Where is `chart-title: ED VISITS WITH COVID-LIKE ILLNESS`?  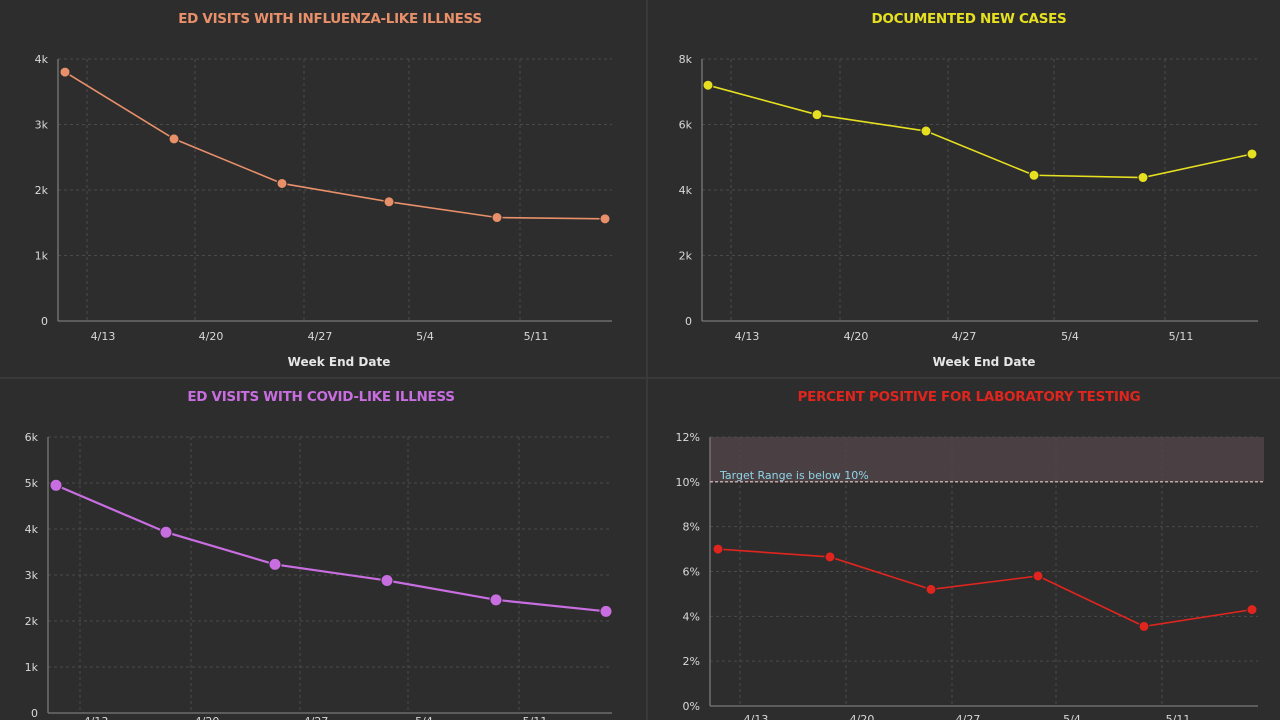
chart-title: ED VISITS WITH COVID-LIKE ILLNESS is located at coordinates (321, 397).